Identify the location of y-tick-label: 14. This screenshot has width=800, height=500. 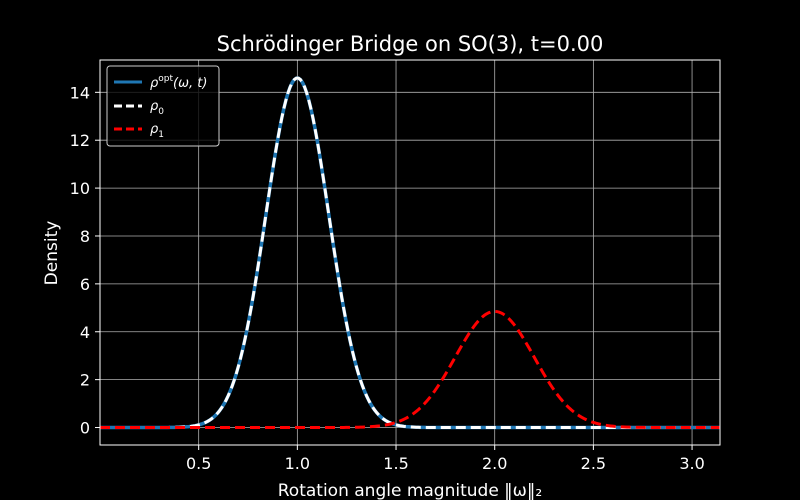
(80, 92).